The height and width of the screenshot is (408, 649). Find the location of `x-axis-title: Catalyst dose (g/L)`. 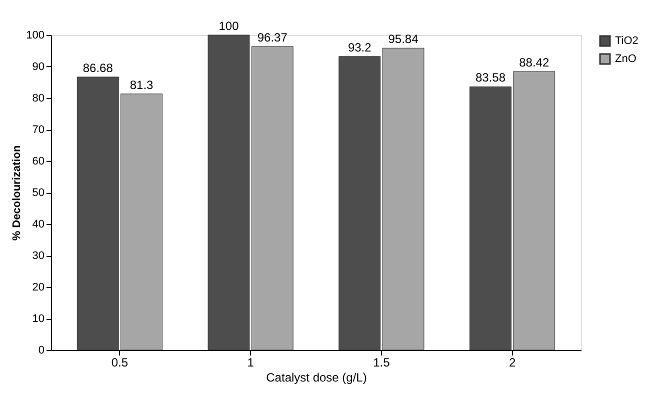

x-axis-title: Catalyst dose (g/L) is located at coordinates (316, 377).